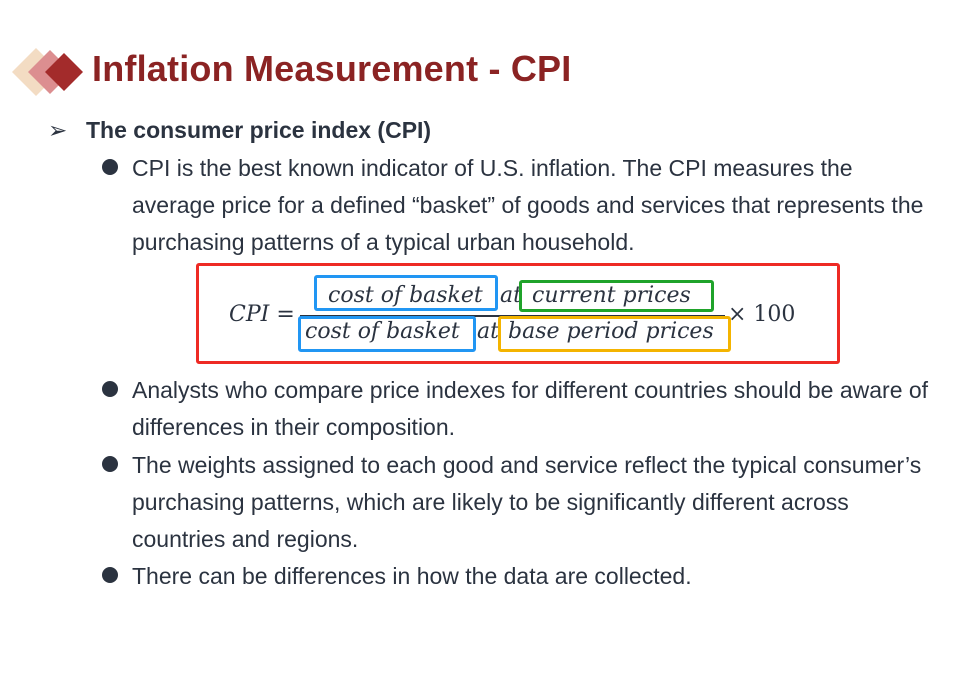  I want to click on highlight-box-current-prices, so click(616, 296).